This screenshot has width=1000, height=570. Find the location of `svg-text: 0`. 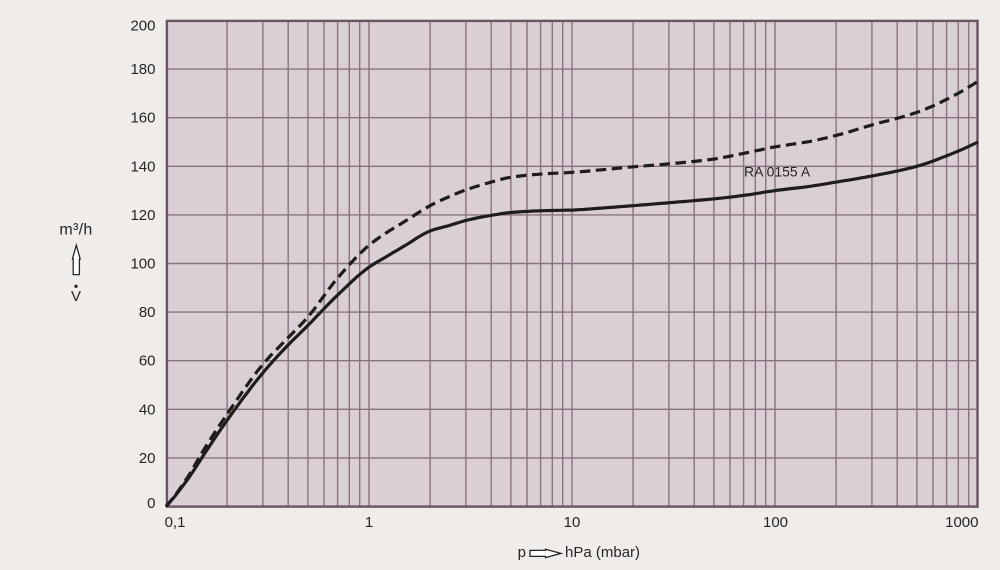

svg-text: 0 is located at coordinates (151, 503).